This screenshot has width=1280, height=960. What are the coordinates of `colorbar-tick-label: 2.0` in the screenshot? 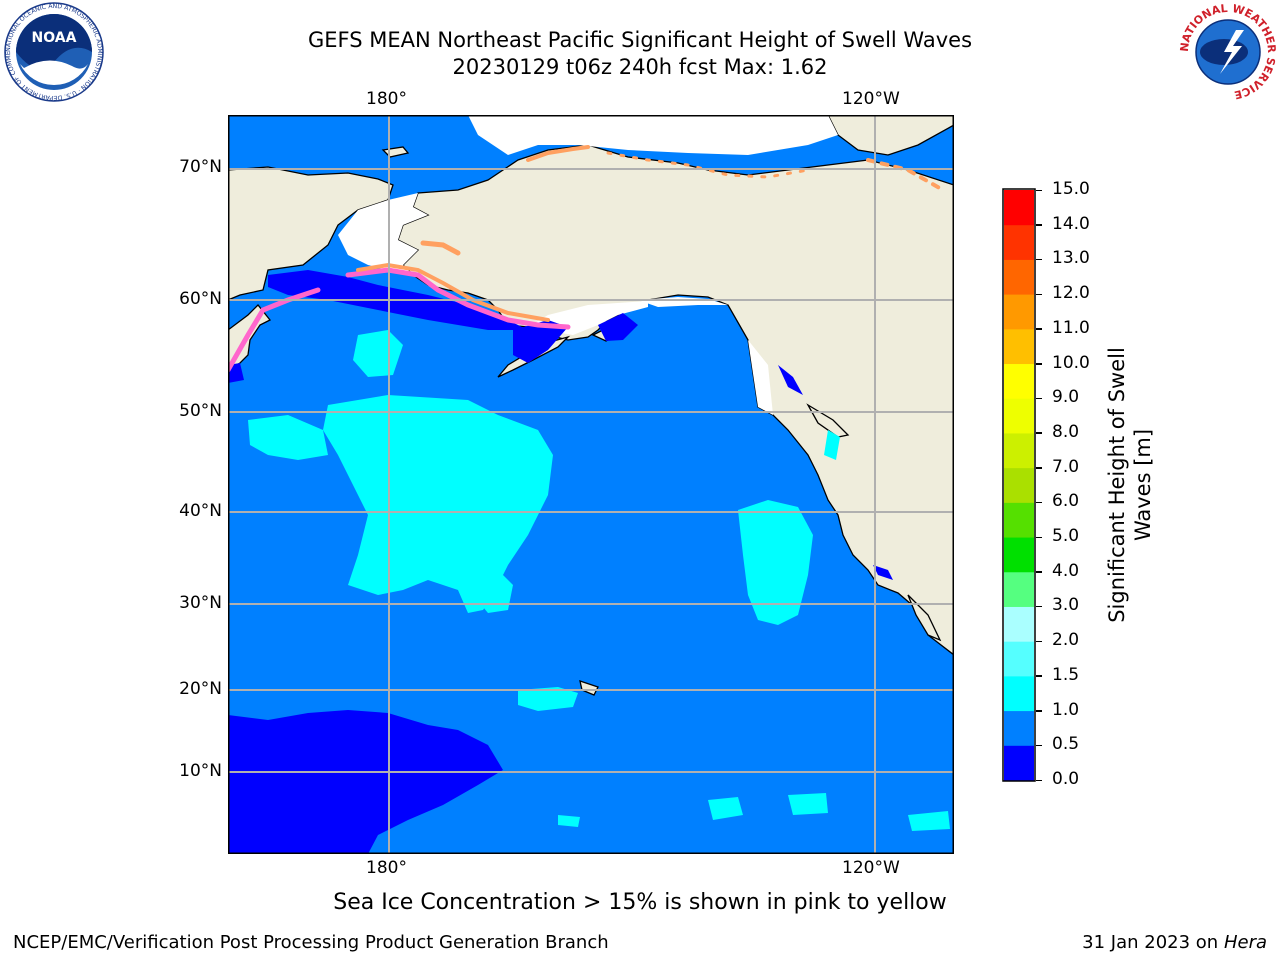 It's located at (1066, 640).